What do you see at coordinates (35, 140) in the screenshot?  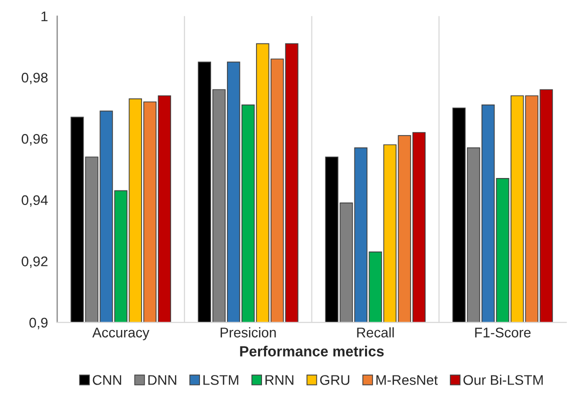 I see `y-tick-label: 0,96` at bounding box center [35, 140].